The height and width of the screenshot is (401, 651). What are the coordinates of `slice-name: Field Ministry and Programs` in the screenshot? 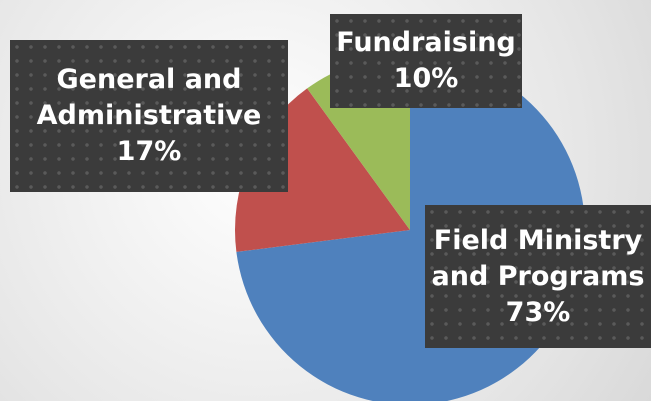 It's located at (538, 258).